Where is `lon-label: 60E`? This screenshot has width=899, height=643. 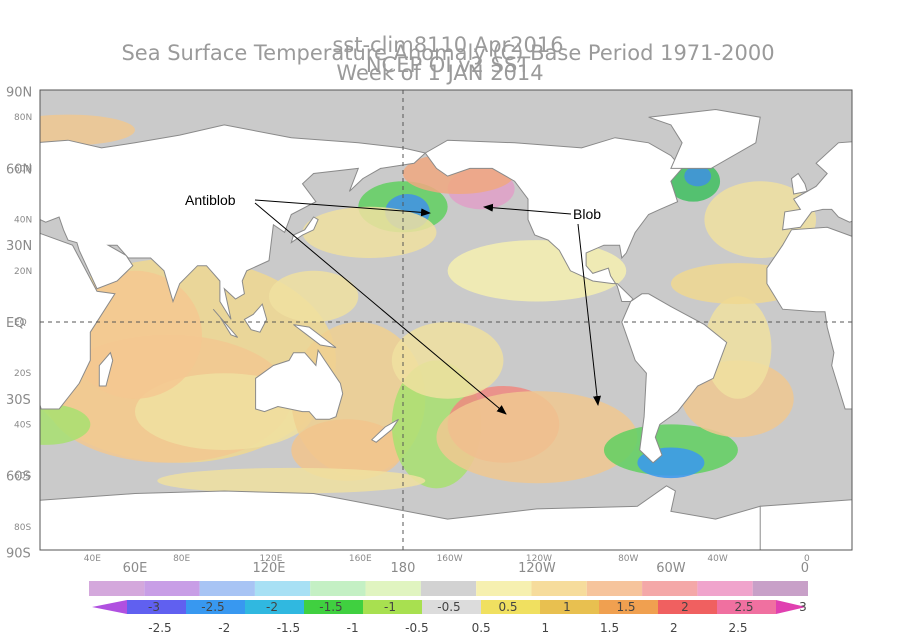
lon-label: 60E is located at coordinates (135, 568).